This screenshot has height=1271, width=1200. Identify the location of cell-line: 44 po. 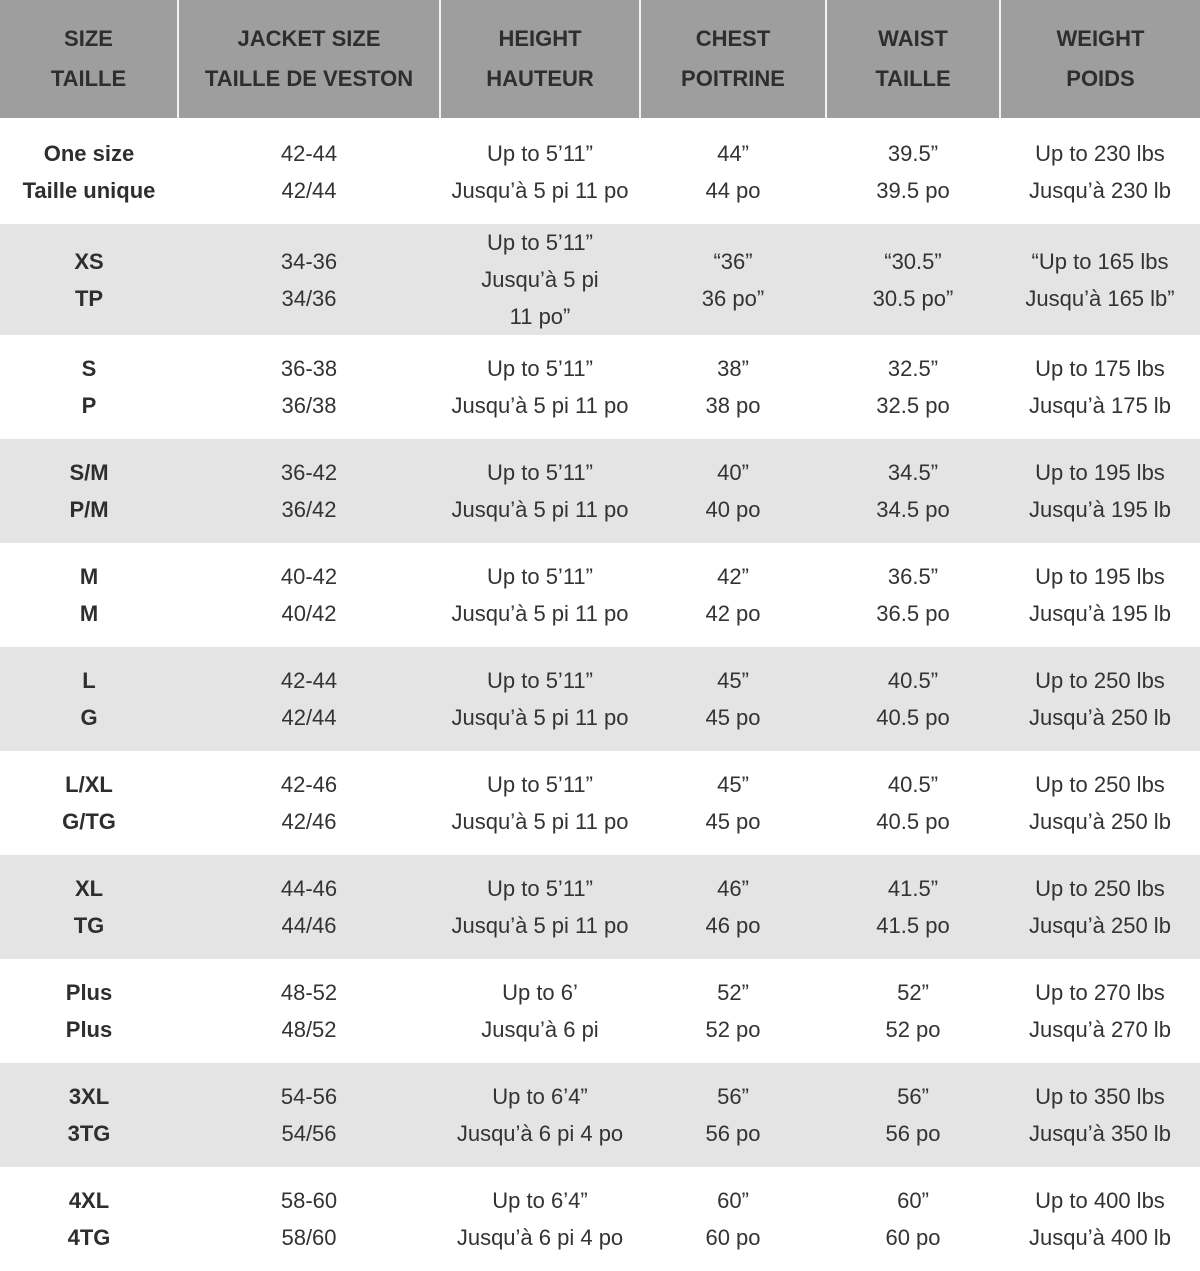
(733, 190).